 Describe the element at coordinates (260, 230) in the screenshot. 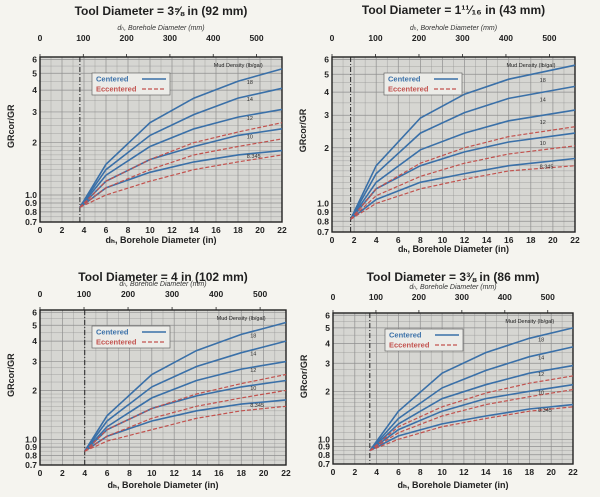

I see `x-tick-label: 20` at that location.